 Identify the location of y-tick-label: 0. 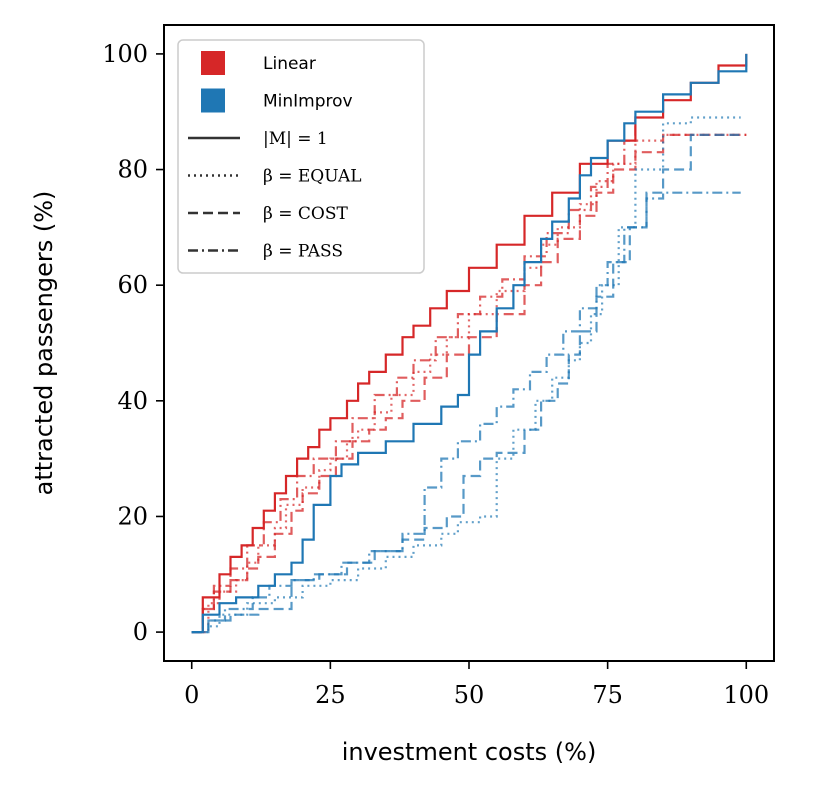
(140, 632).